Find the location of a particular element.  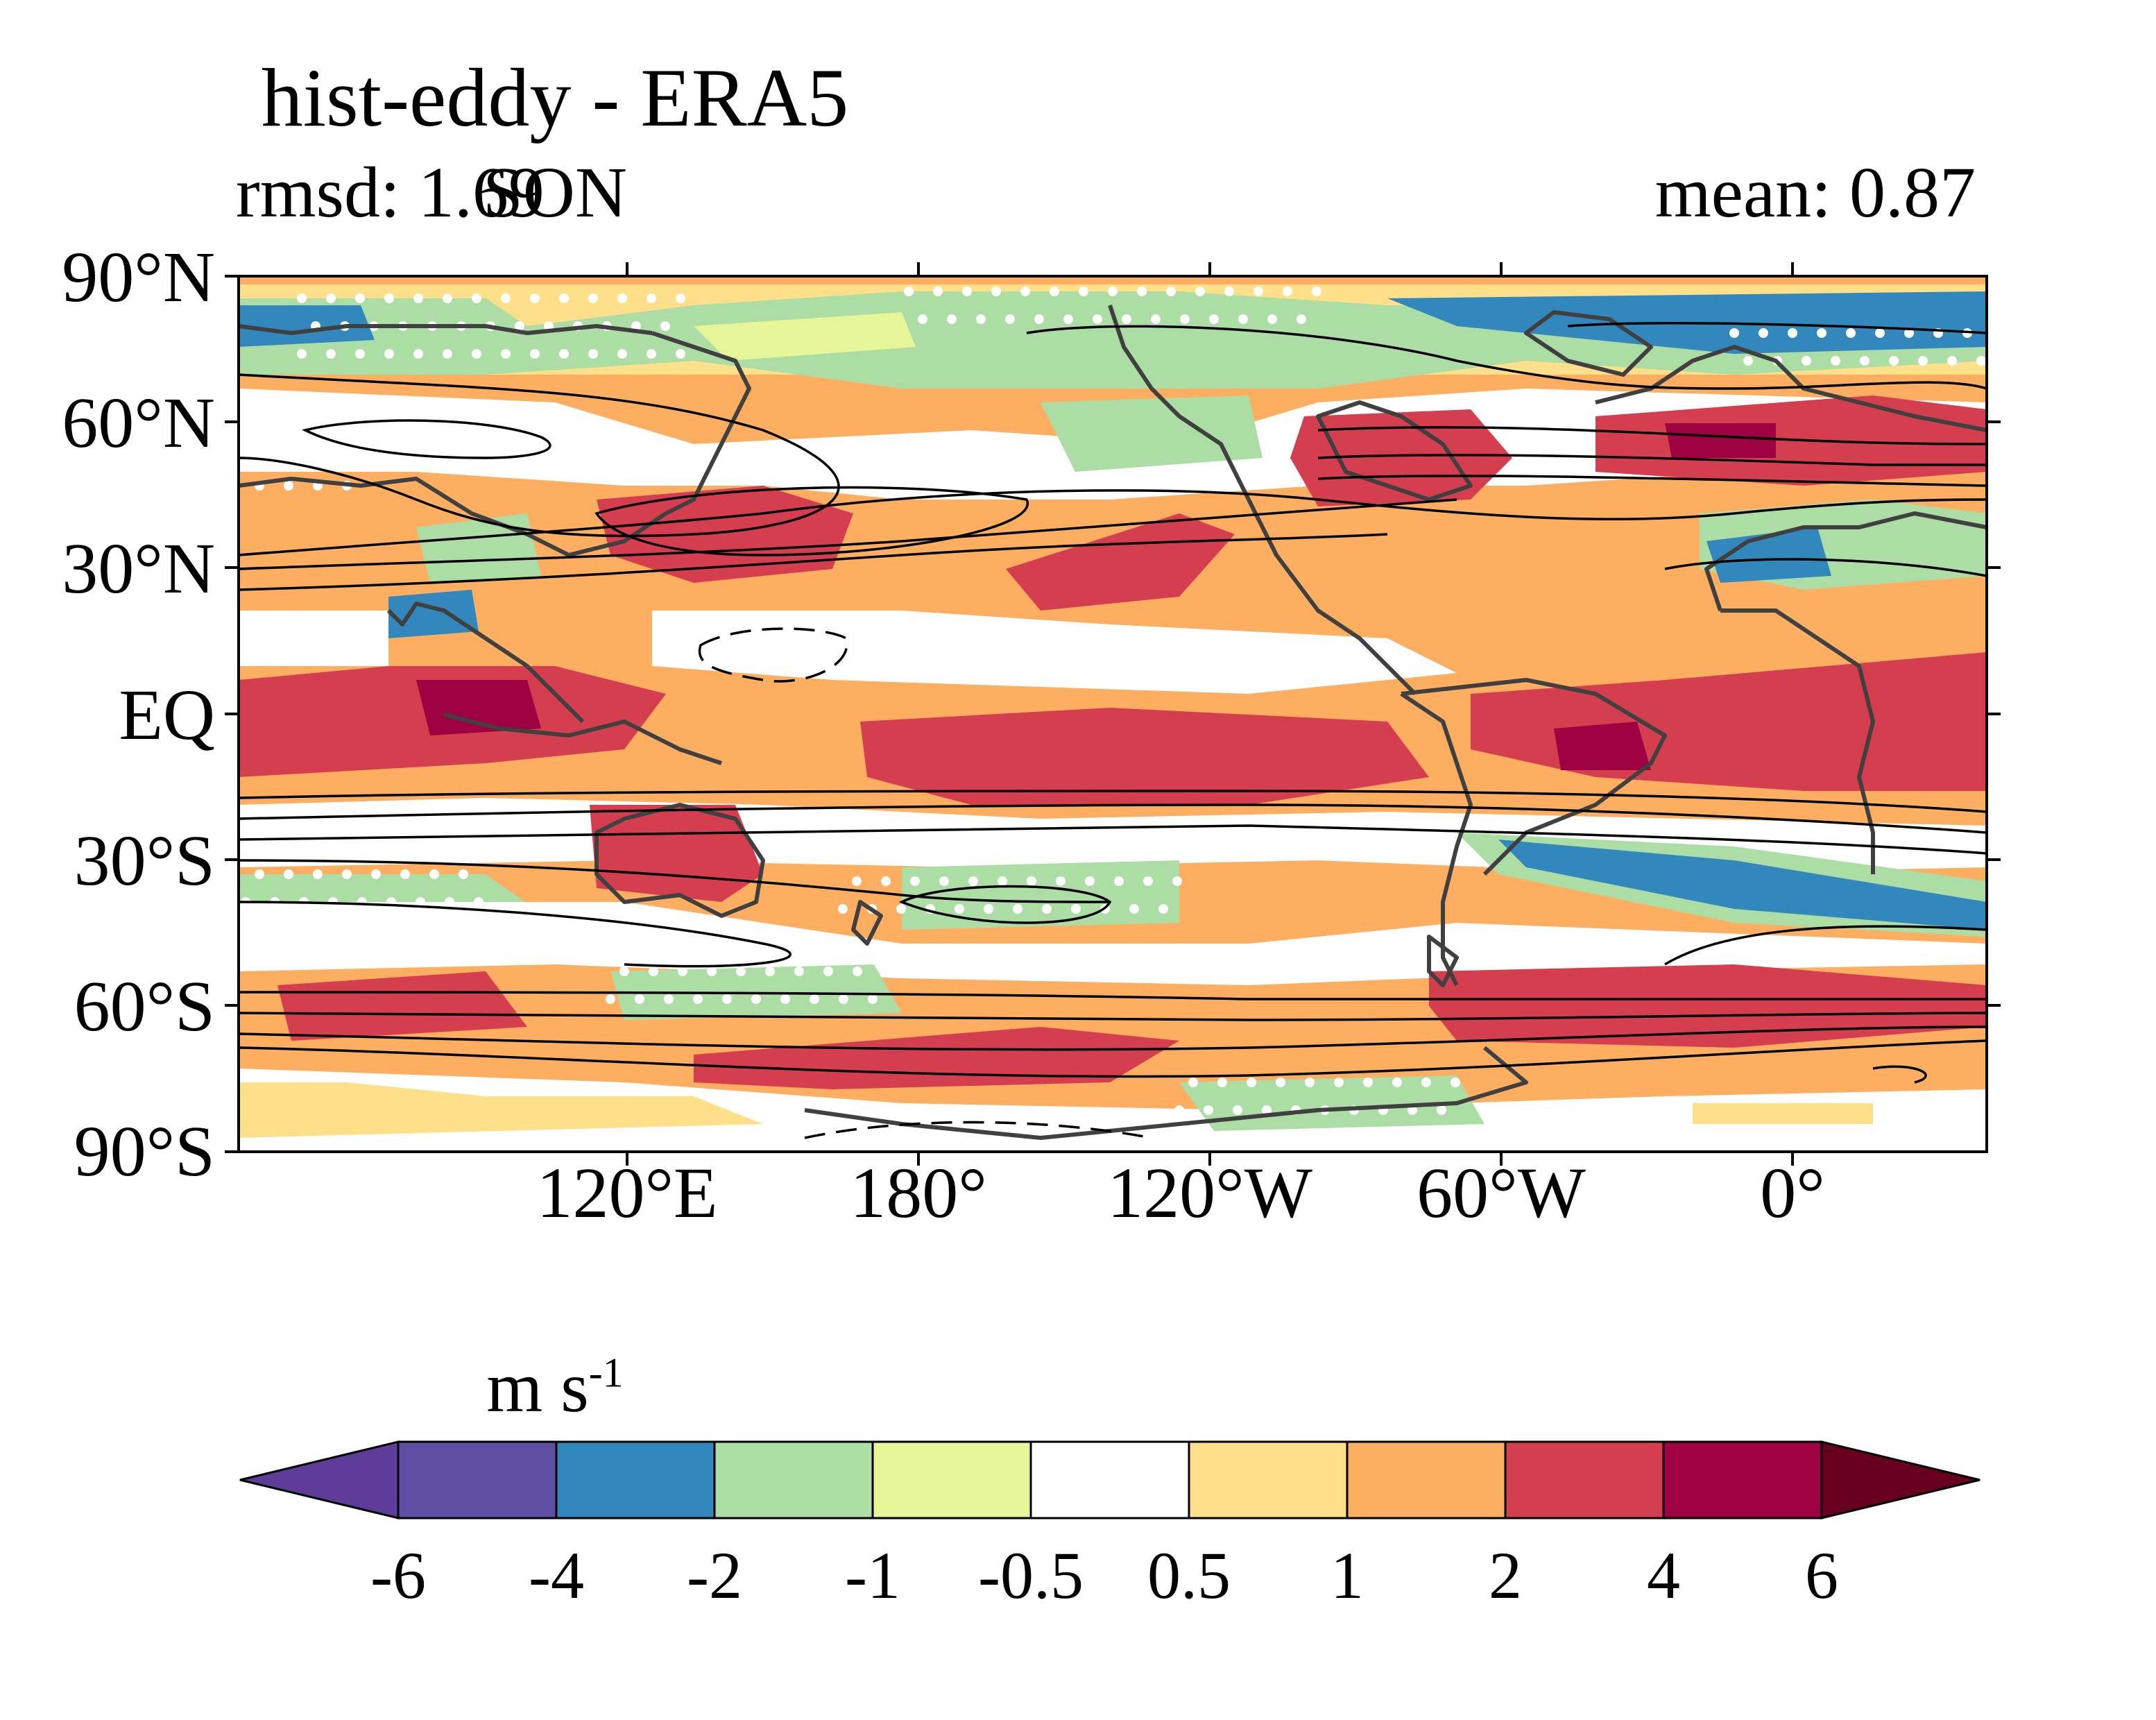

colorbar-tick-label: 6 is located at coordinates (1821, 1575).